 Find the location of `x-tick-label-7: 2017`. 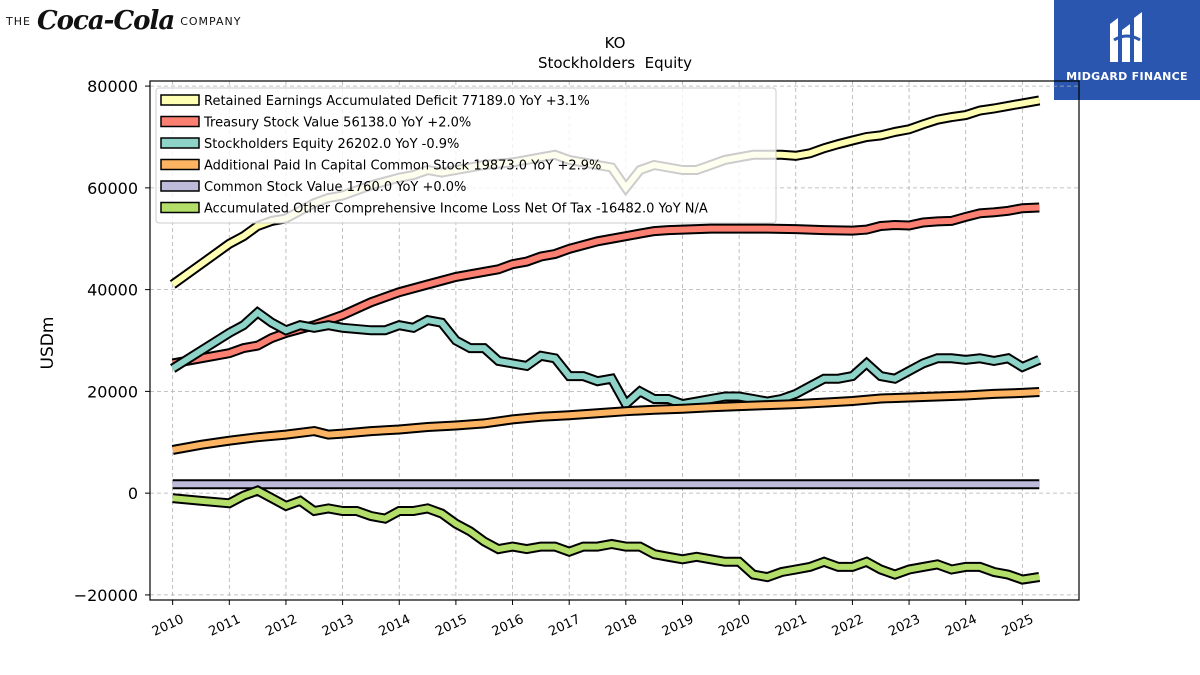

x-tick-label-7: 2017 is located at coordinates (565, 626).